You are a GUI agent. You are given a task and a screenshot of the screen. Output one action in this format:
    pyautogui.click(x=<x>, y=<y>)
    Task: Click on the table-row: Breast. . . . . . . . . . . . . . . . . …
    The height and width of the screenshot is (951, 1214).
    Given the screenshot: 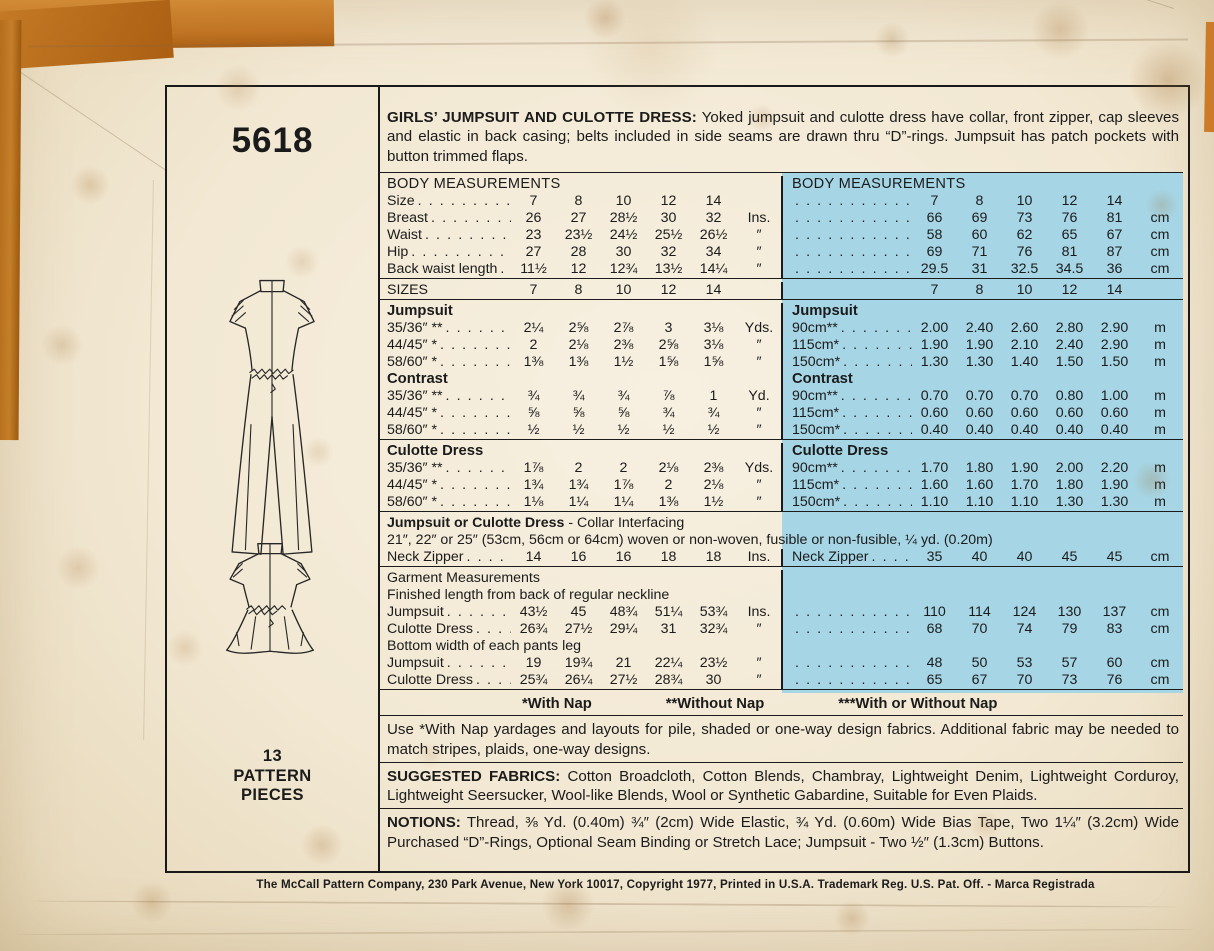 What is the action you would take?
    pyautogui.click(x=781, y=219)
    